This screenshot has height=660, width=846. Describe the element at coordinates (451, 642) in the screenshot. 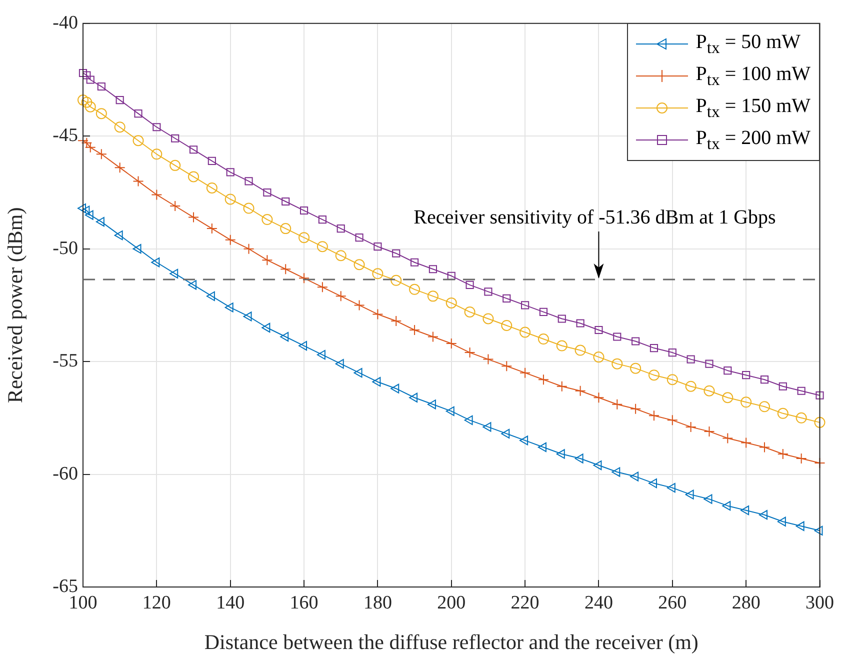

I see `x-axis-title: Distance between the diffuse reflector and the receiver (m)` at that location.